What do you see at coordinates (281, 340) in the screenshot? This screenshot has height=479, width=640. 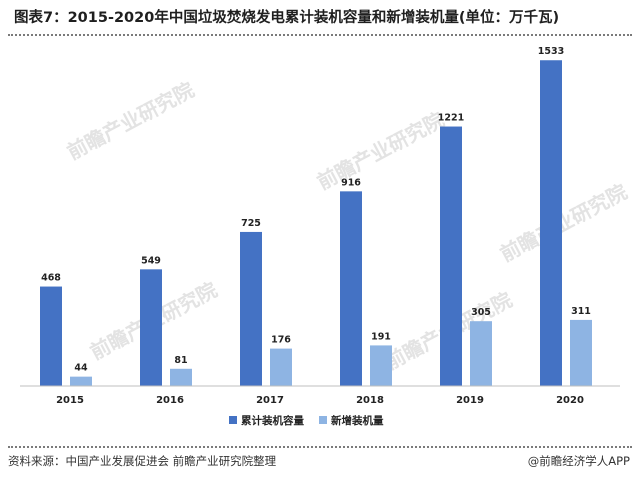 I see `data-label-new-2017: 176` at bounding box center [281, 340].